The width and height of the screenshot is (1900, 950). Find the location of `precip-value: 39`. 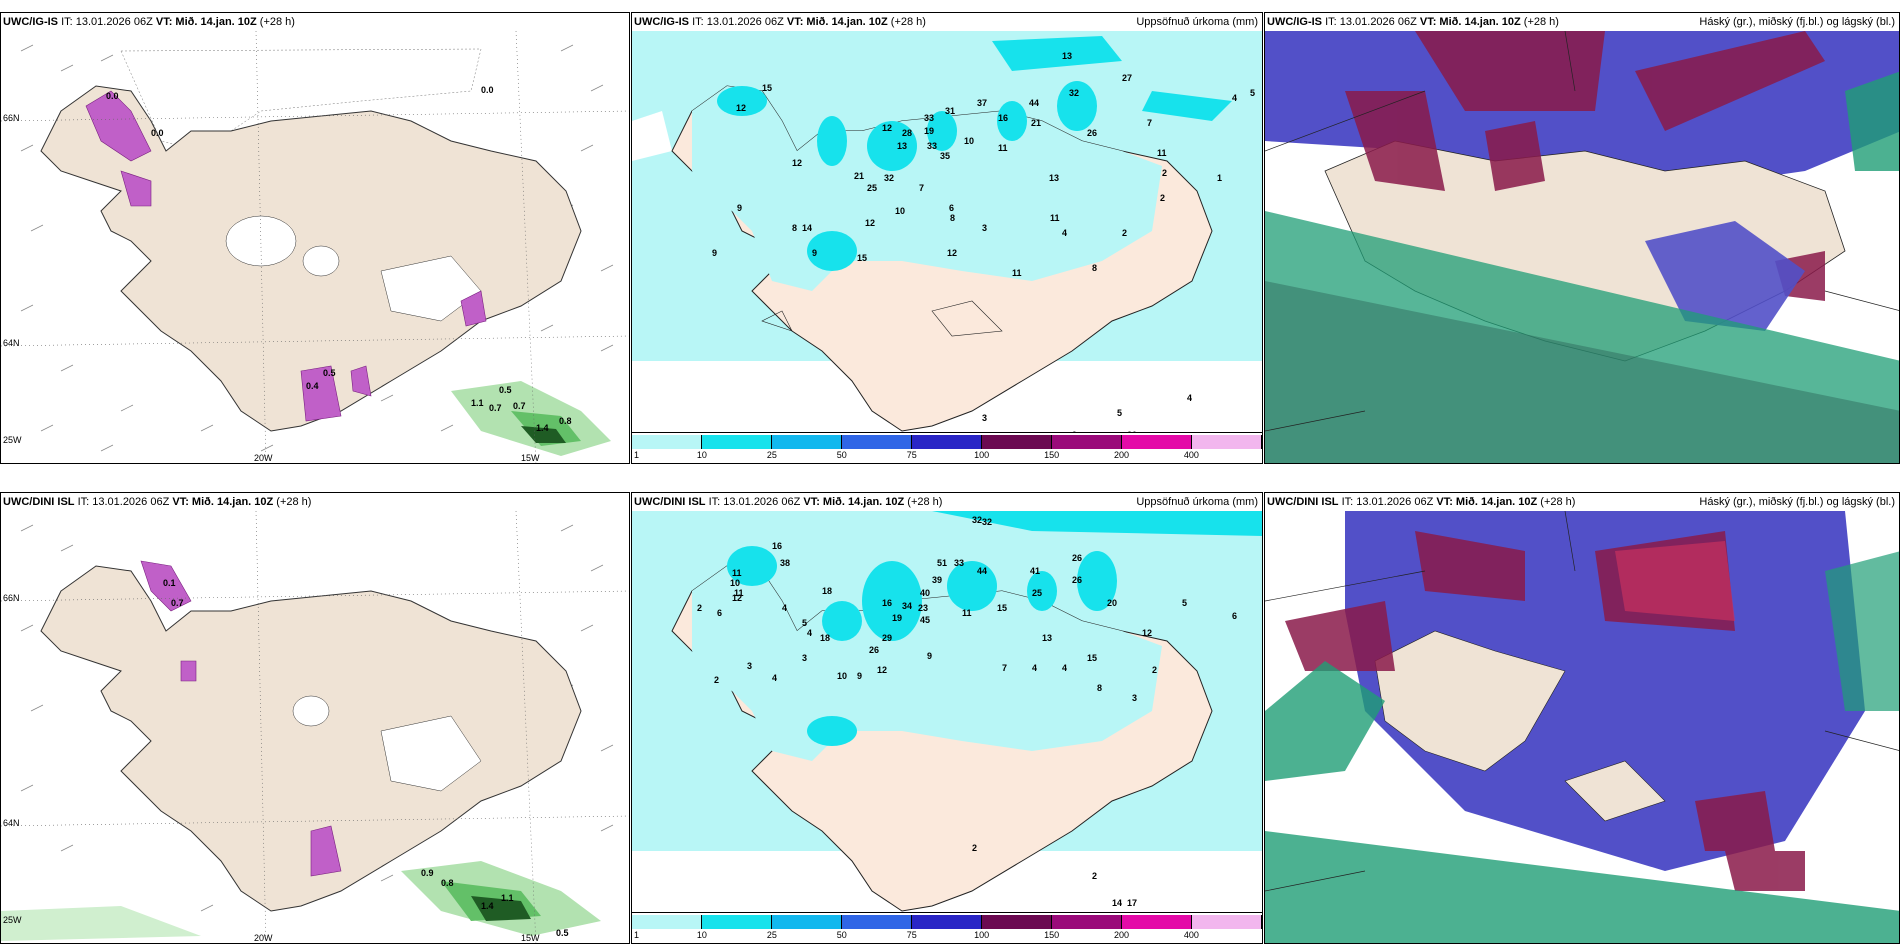

precip-value: 39 is located at coordinates (937, 580).